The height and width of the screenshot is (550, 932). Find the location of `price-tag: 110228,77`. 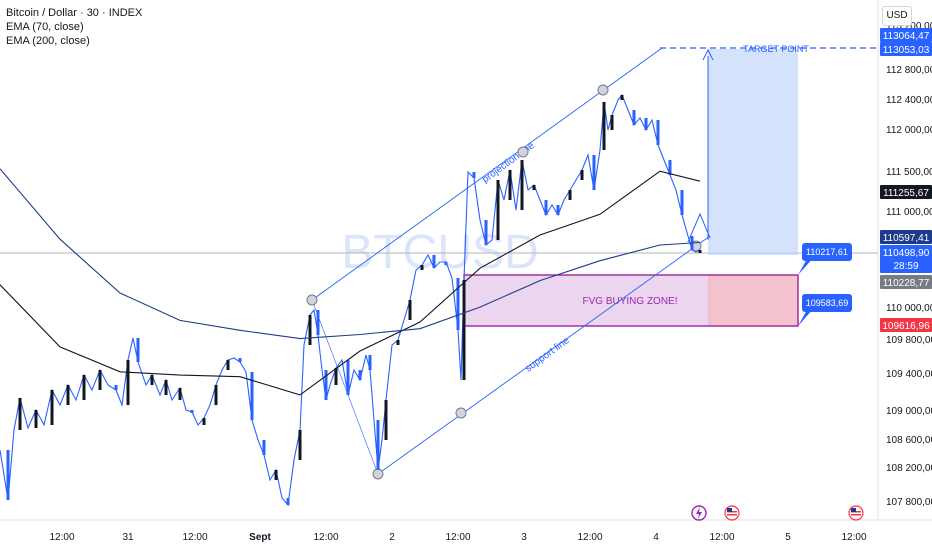

price-tag: 110228,77 is located at coordinates (906, 282).